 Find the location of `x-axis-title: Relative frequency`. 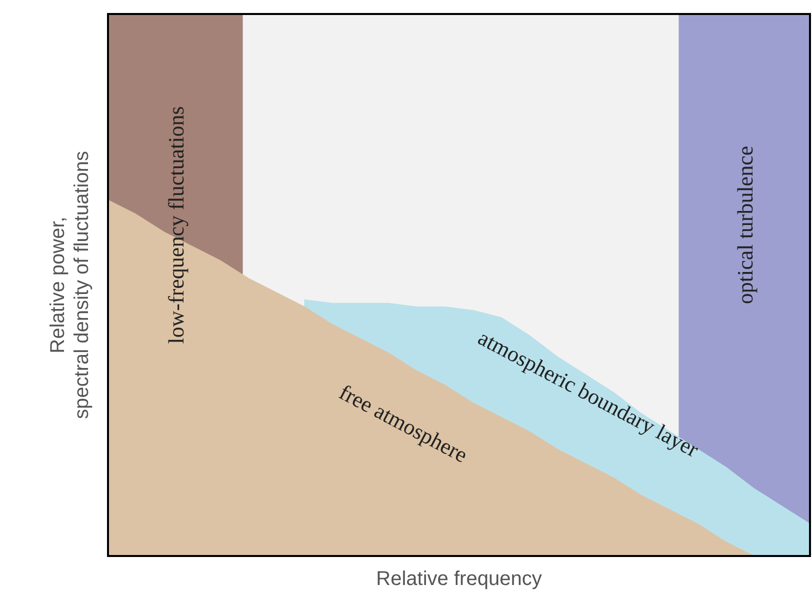

x-axis-title: Relative frequency is located at coordinates (459, 579).